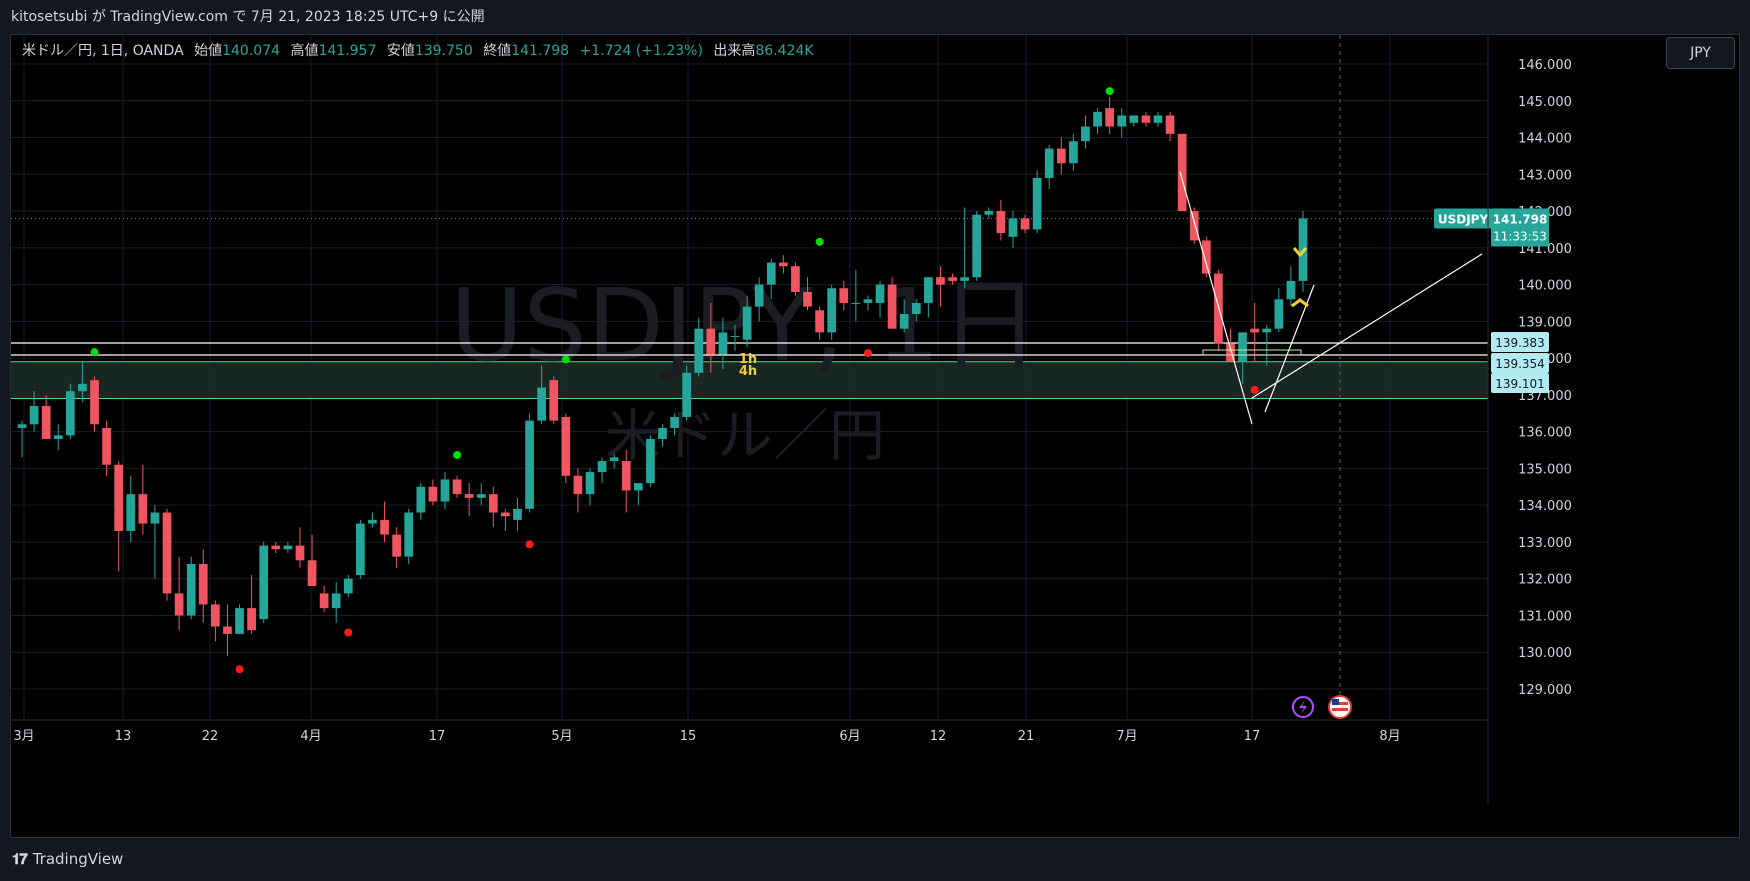  What do you see at coordinates (1216, 298) in the screenshot?
I see `trend-line` at bounding box center [1216, 298].